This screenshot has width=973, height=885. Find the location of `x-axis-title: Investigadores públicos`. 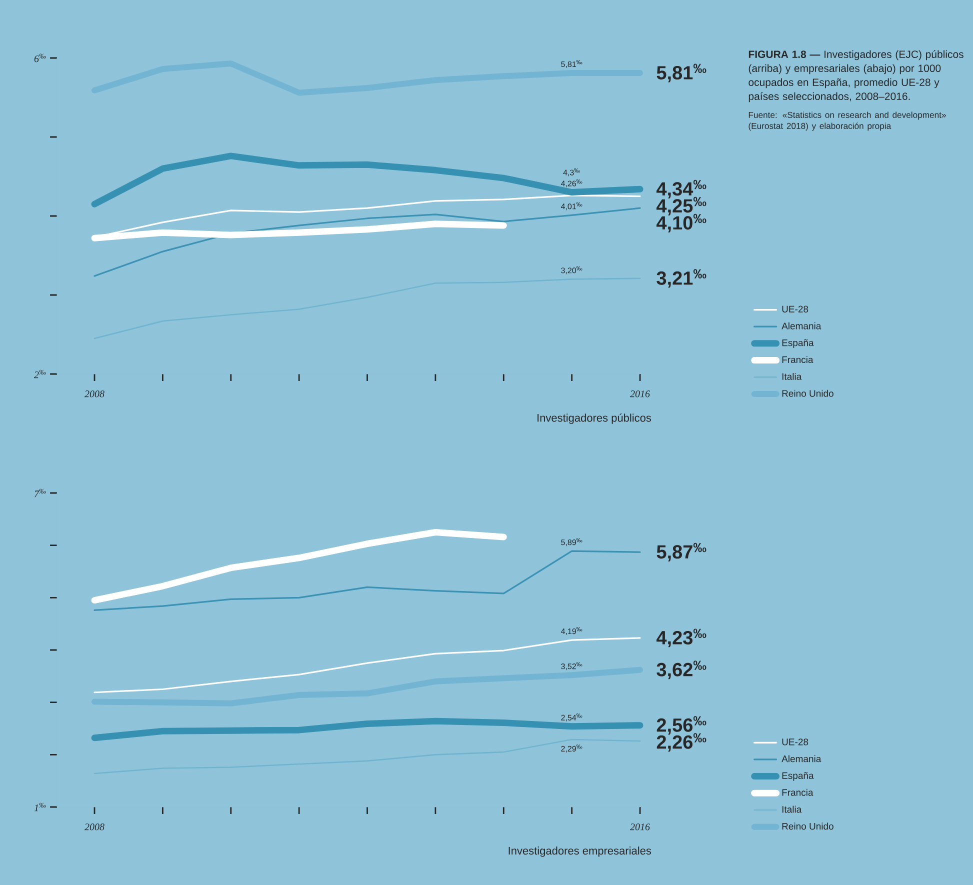

x-axis-title: Investigadores públicos is located at coordinates (595, 419).